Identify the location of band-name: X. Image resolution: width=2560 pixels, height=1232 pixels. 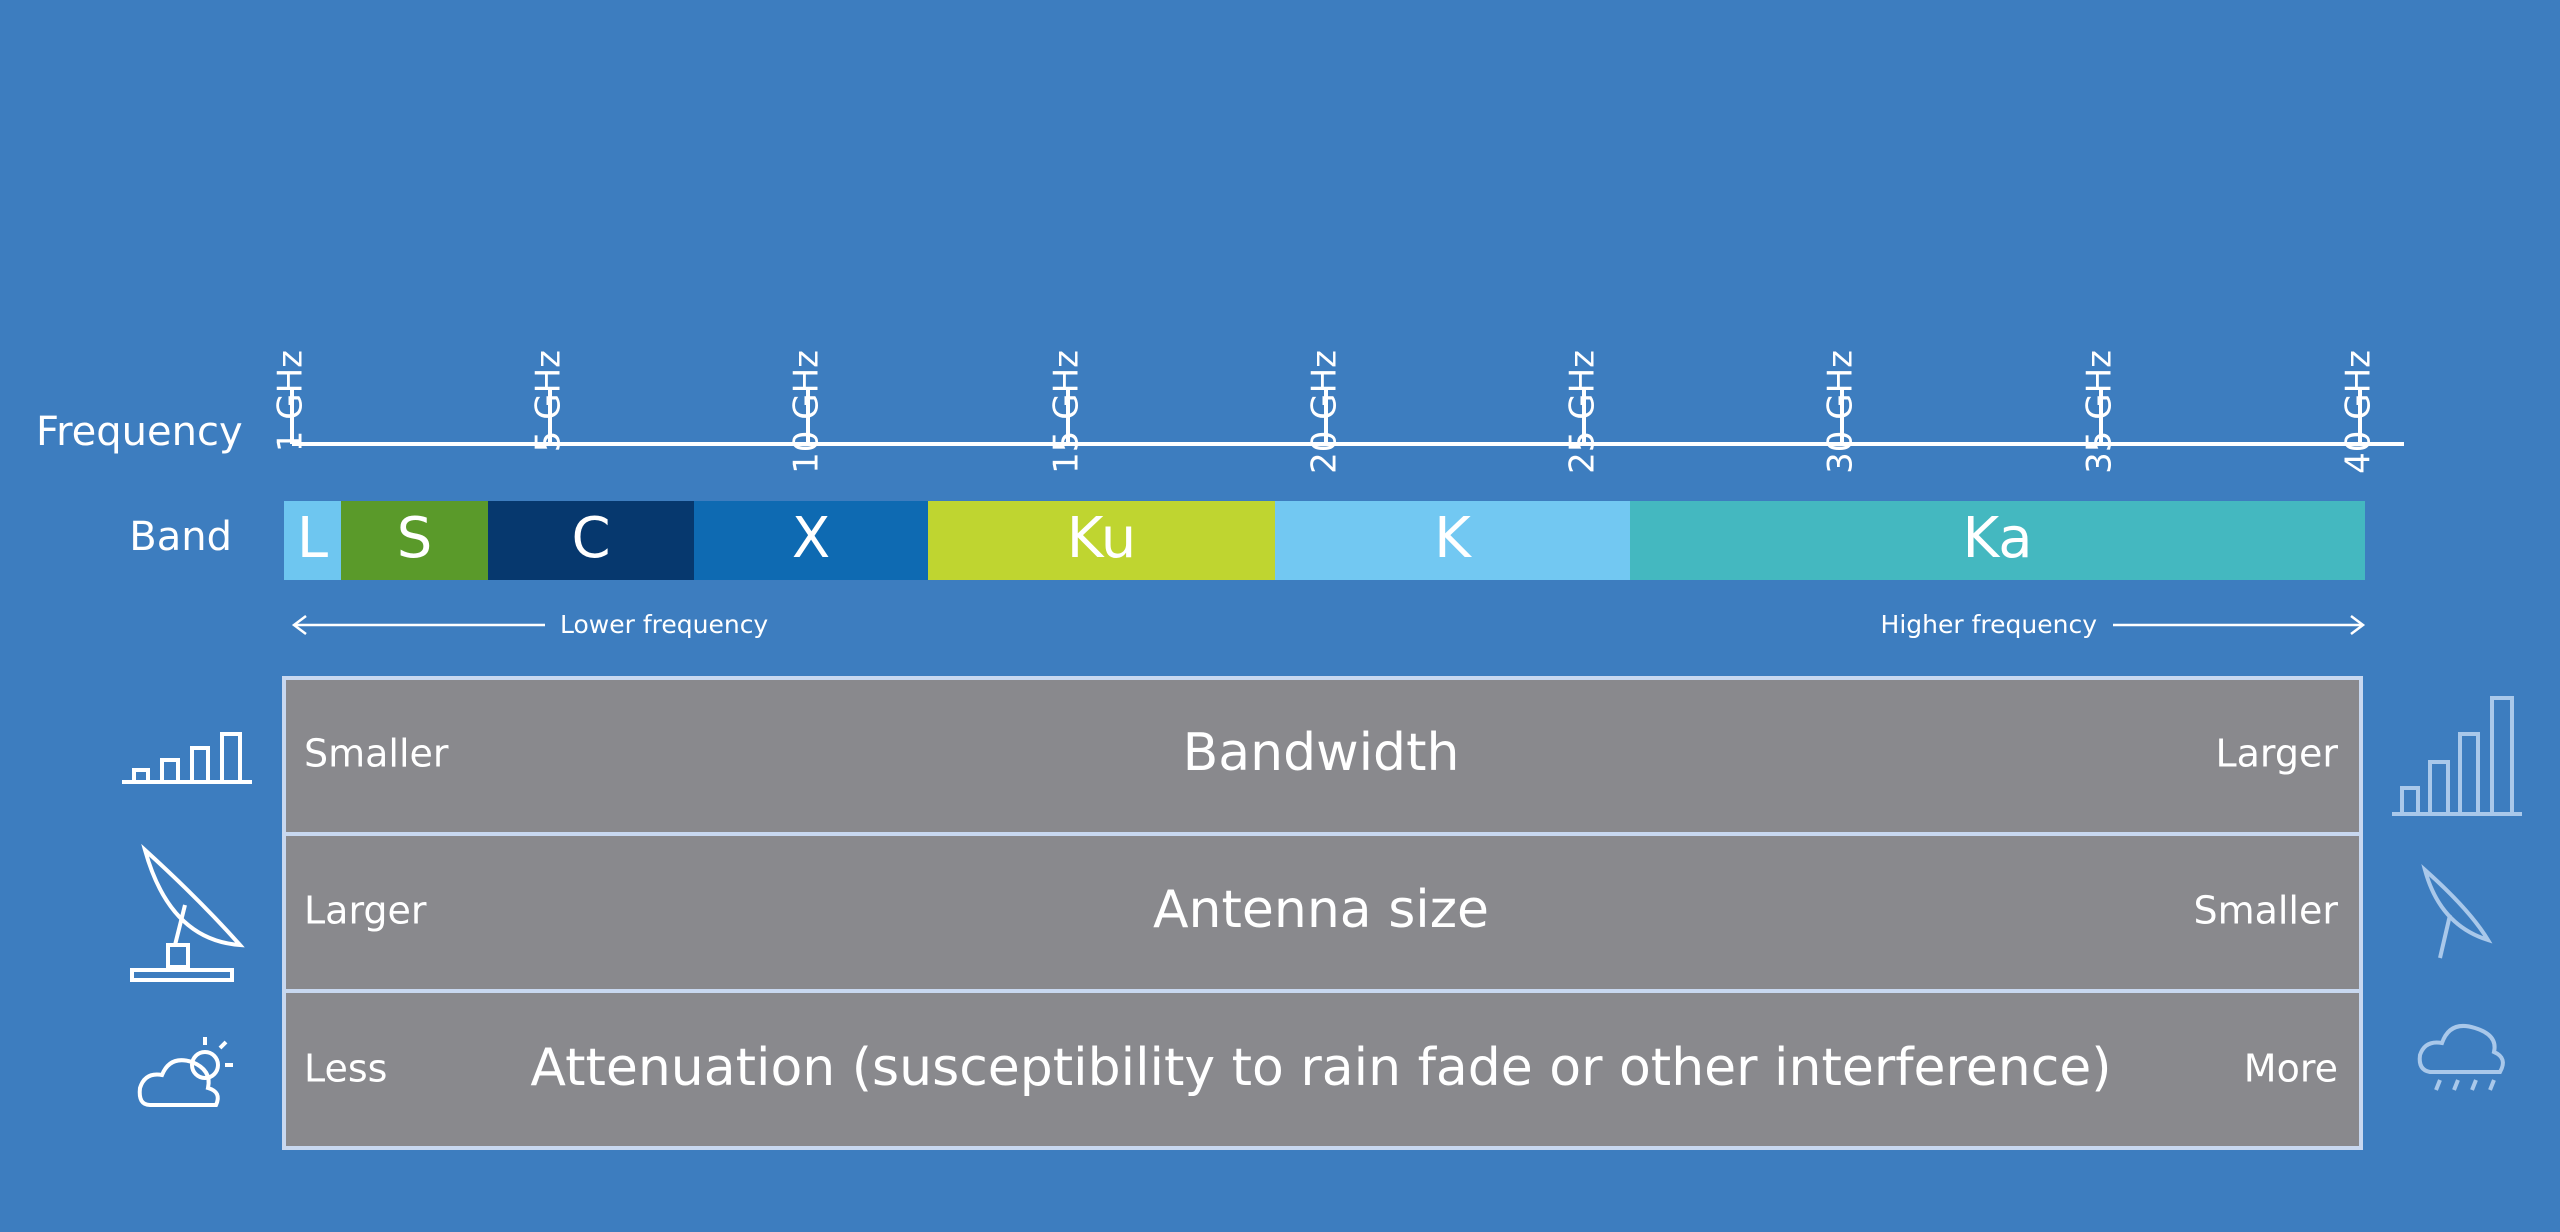
(811, 538).